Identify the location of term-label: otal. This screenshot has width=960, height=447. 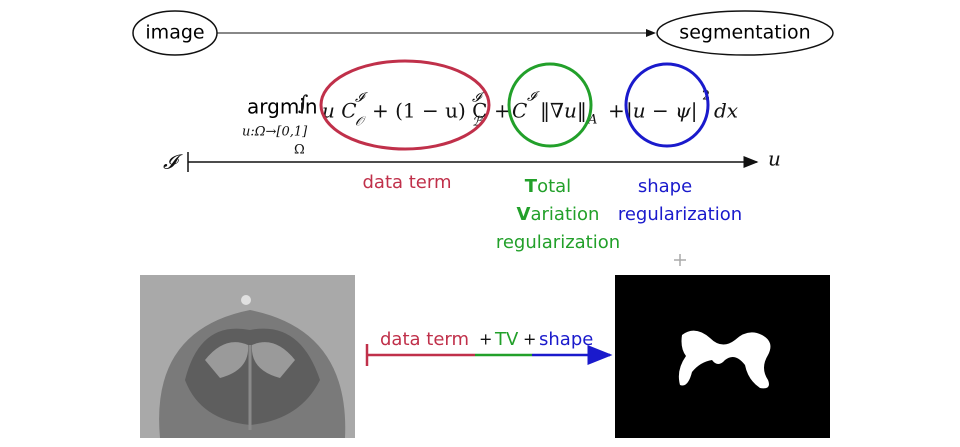
(554, 186).